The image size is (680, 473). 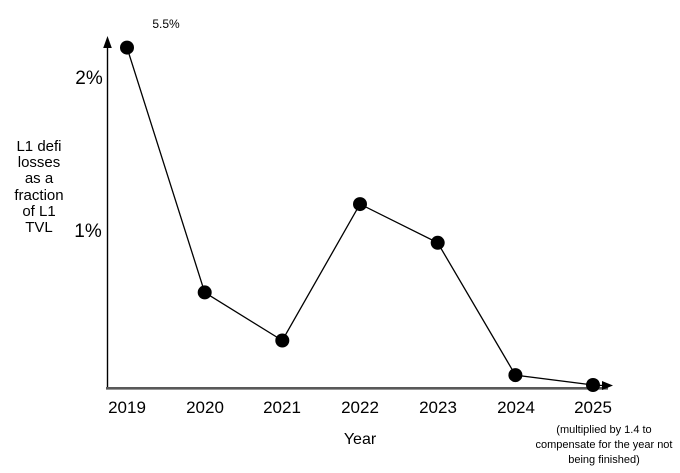 I want to click on data-point-2025, so click(x=593, y=385).